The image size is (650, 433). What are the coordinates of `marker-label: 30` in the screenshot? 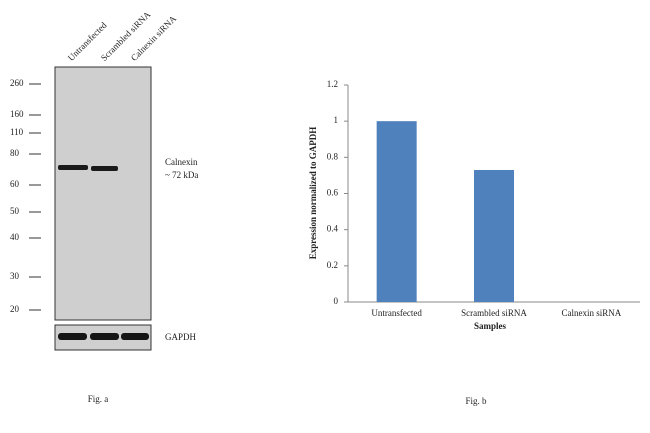 It's located at (15, 276).